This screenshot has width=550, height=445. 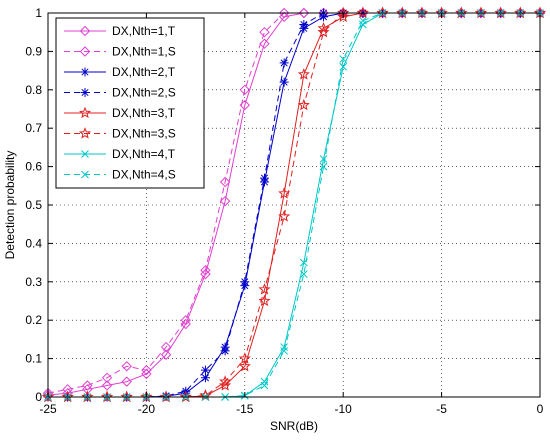 I want to click on legend-item: DX,Nth=2,T, so click(x=120, y=72).